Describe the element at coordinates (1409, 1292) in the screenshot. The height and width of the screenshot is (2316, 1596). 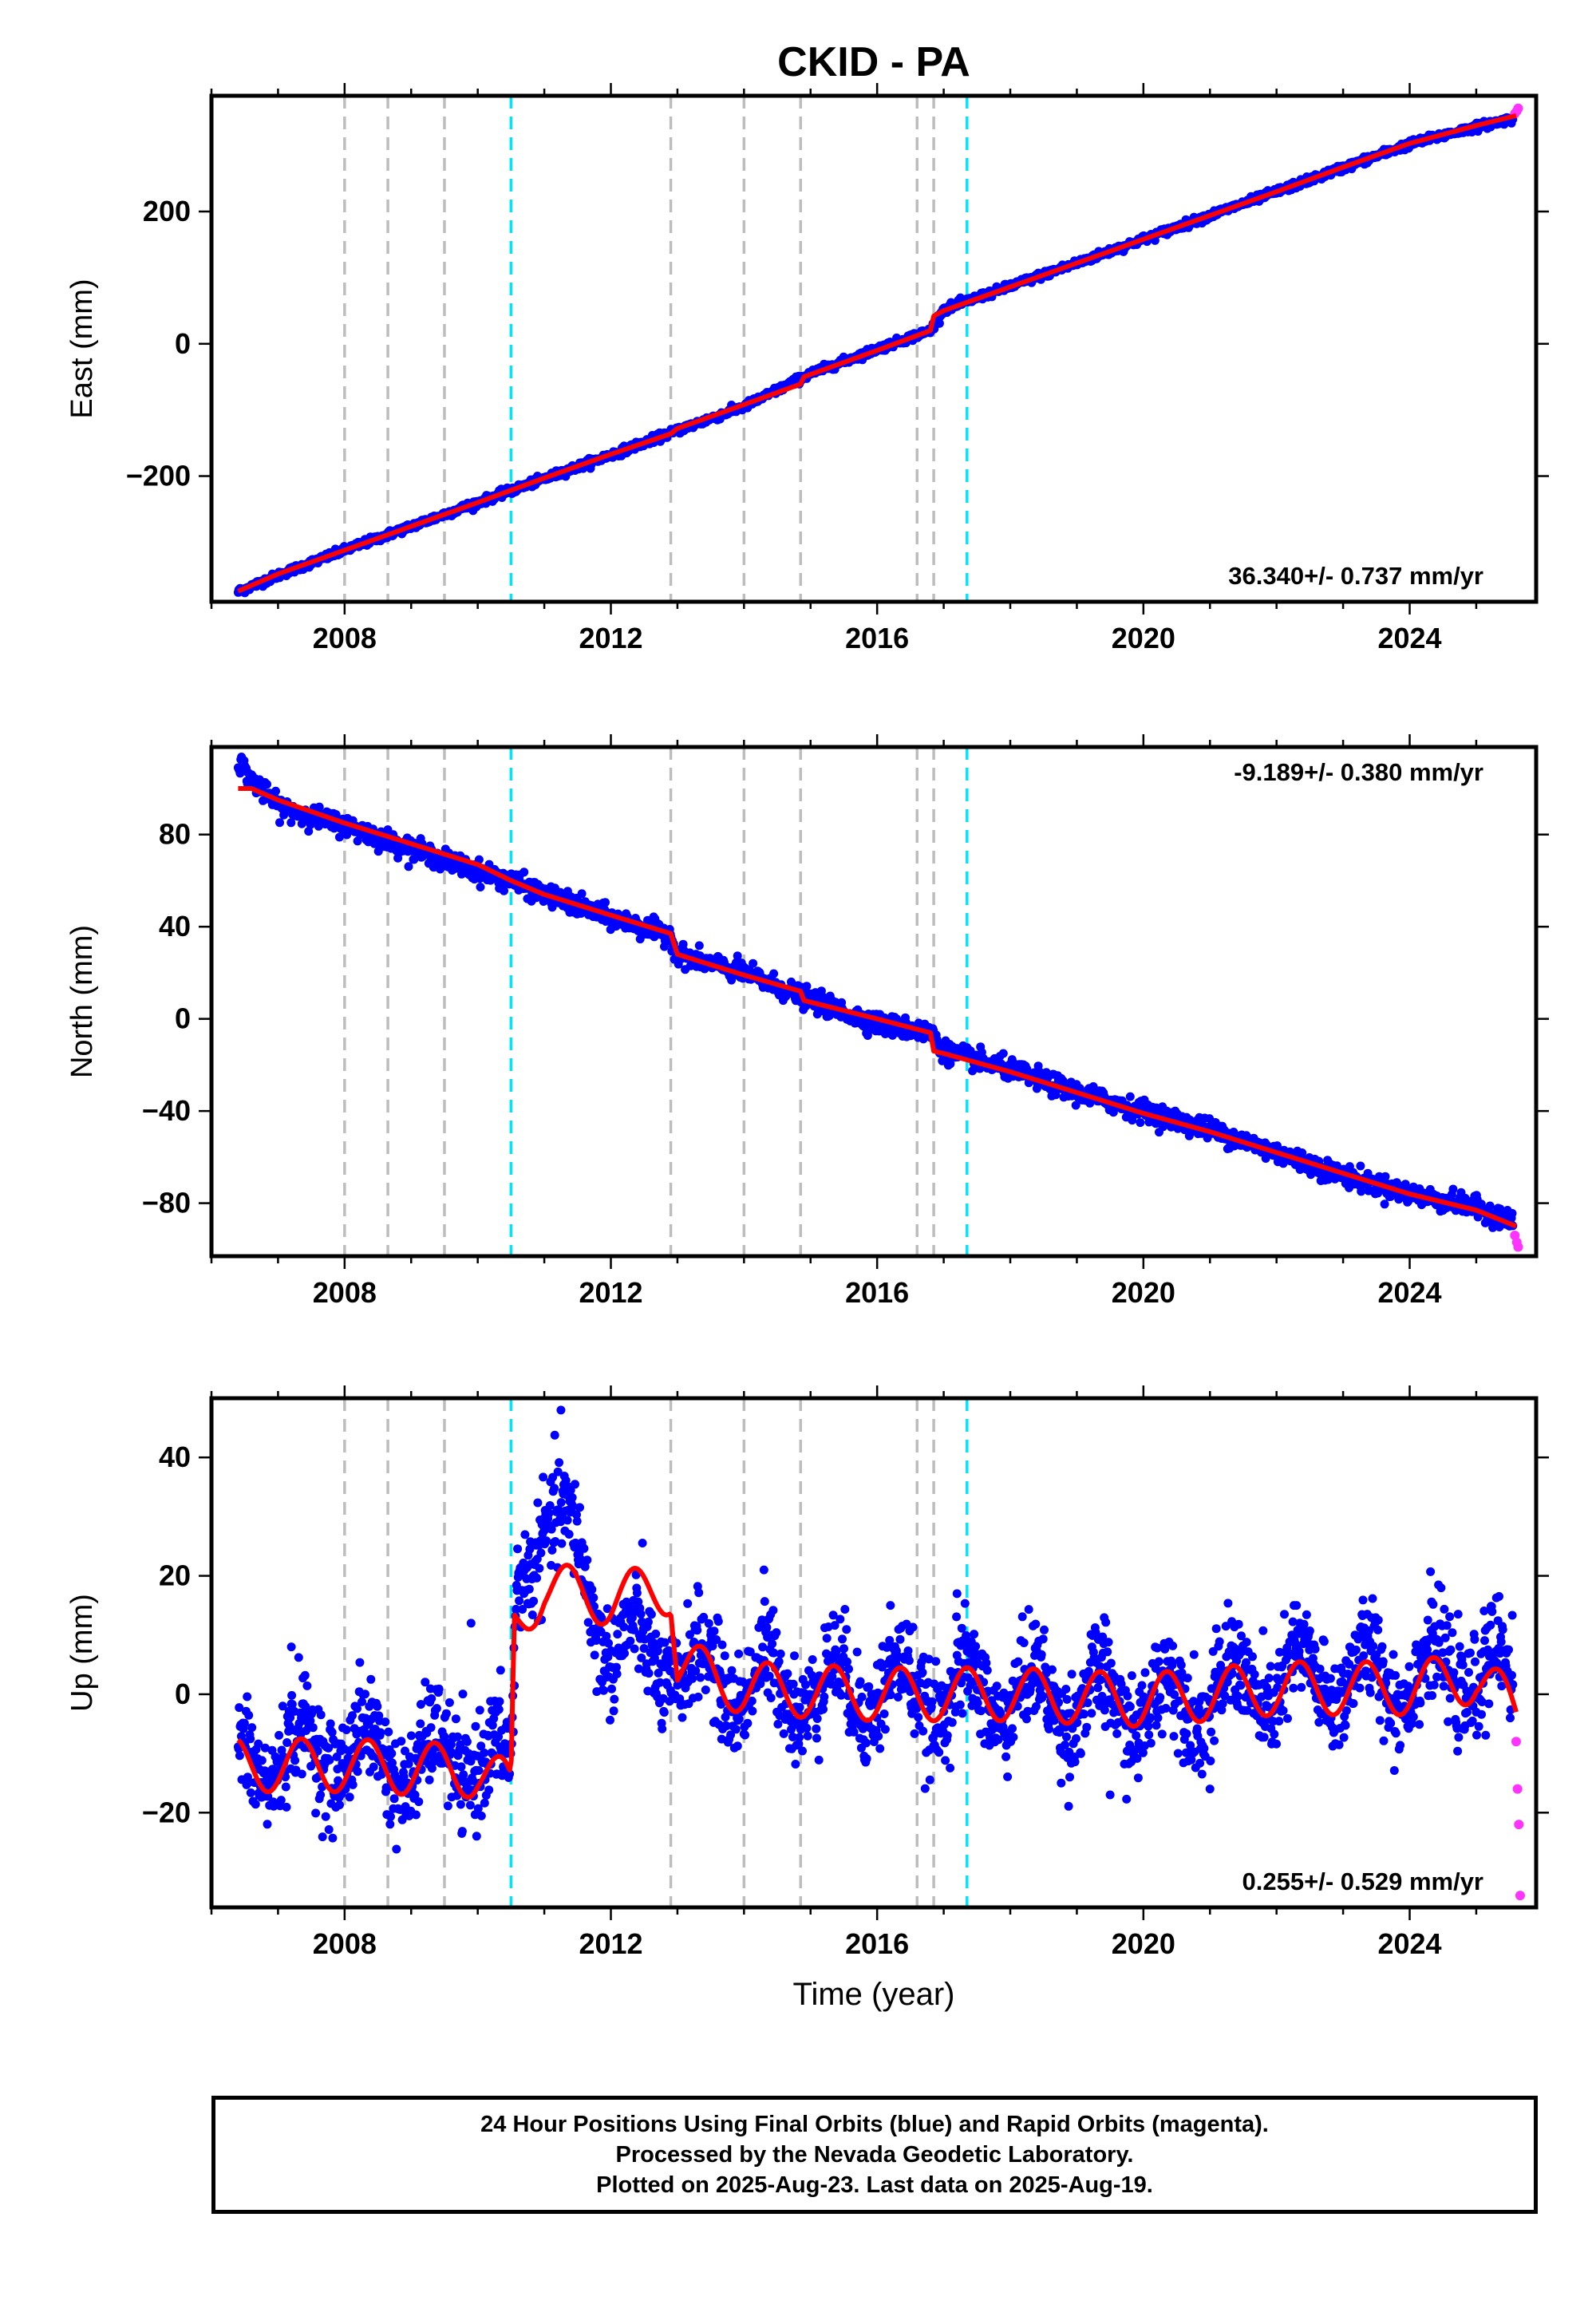
I see `x-tick-label: 2024` at that location.